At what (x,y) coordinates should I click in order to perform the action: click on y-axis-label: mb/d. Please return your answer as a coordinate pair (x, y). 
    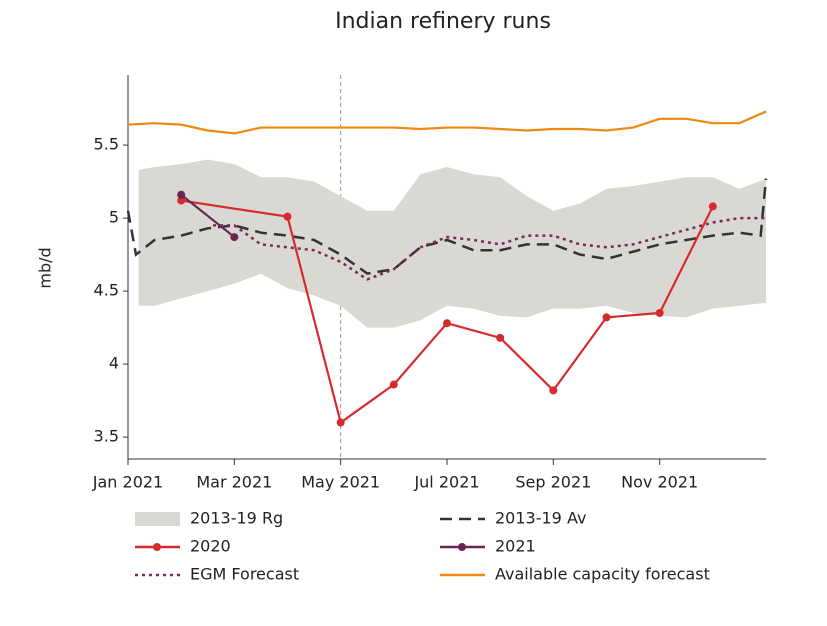
    Looking at the image, I should click on (45, 267).